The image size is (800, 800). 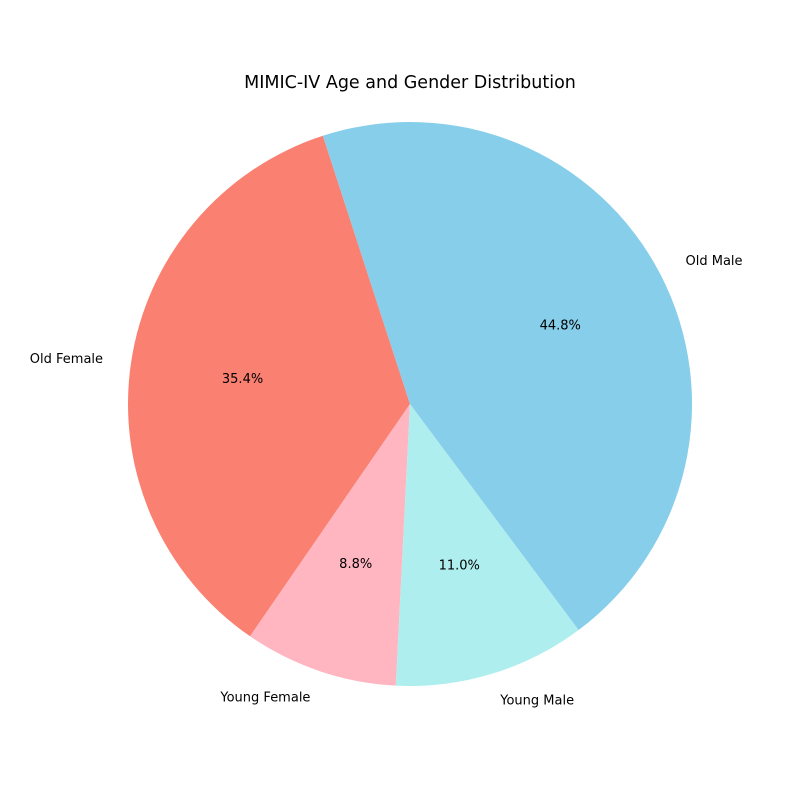 What do you see at coordinates (459, 565) in the screenshot?
I see `slice-pct-young-male: 11.0%` at bounding box center [459, 565].